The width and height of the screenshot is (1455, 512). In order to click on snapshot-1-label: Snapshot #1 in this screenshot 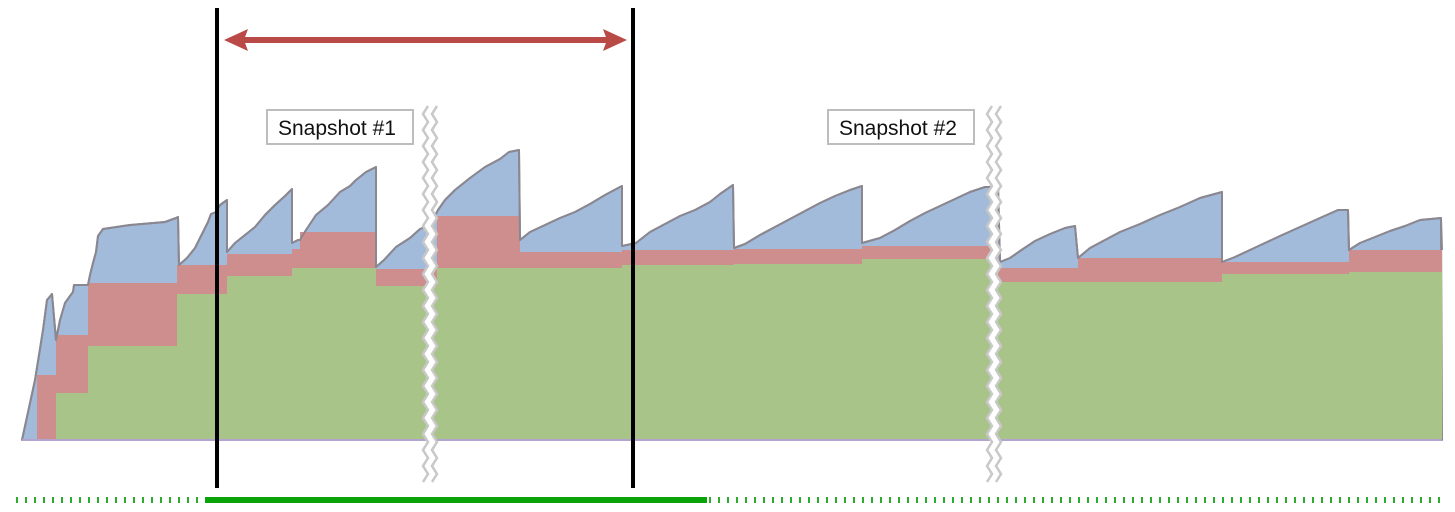, I will do `click(340, 127)`.